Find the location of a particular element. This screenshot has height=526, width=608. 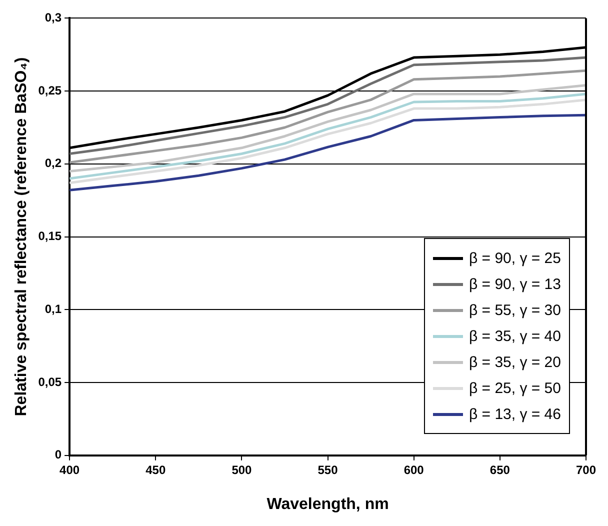

legend-label: β = 90, γ = 13 is located at coordinates (514, 284).